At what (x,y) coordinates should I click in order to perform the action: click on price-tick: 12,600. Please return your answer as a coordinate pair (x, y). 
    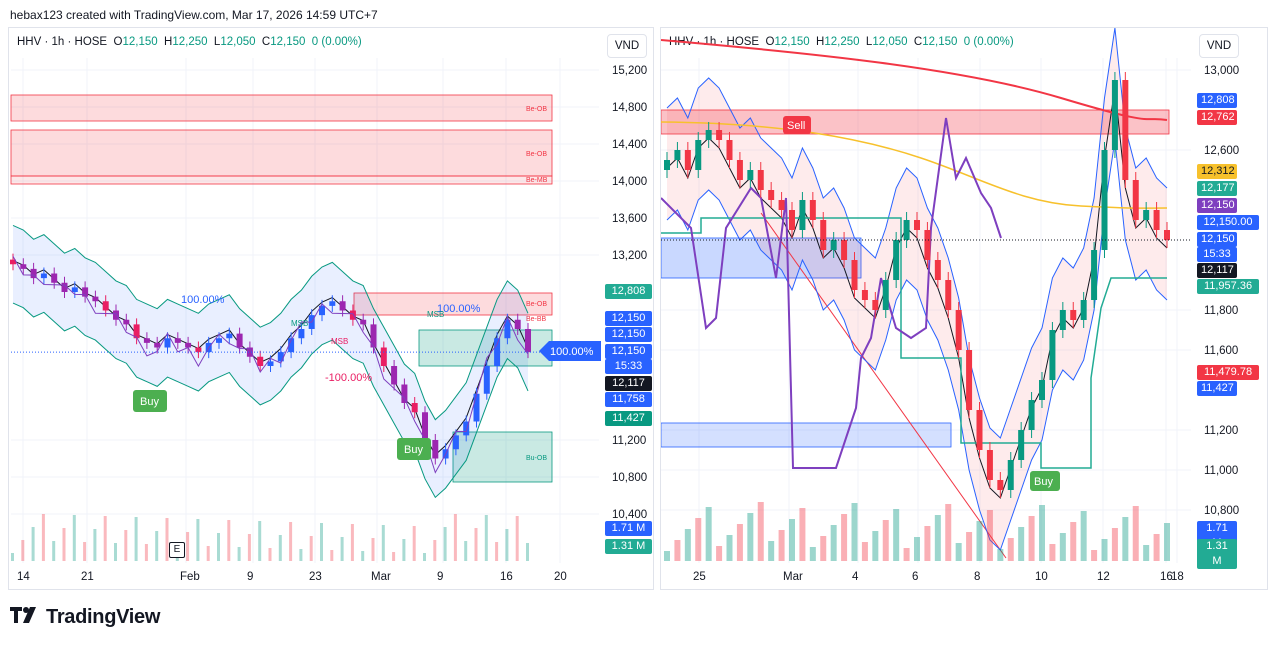
    Looking at the image, I should click on (1221, 151).